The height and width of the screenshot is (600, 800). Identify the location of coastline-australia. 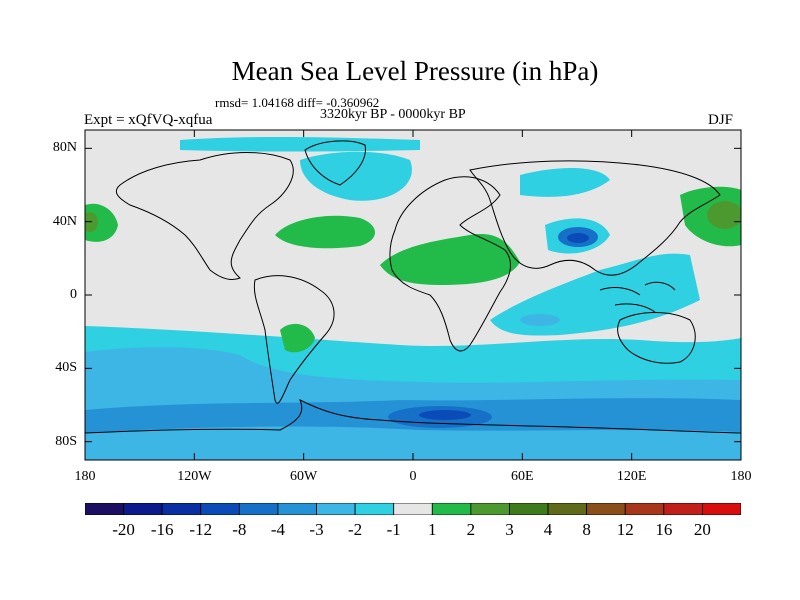
(656, 338).